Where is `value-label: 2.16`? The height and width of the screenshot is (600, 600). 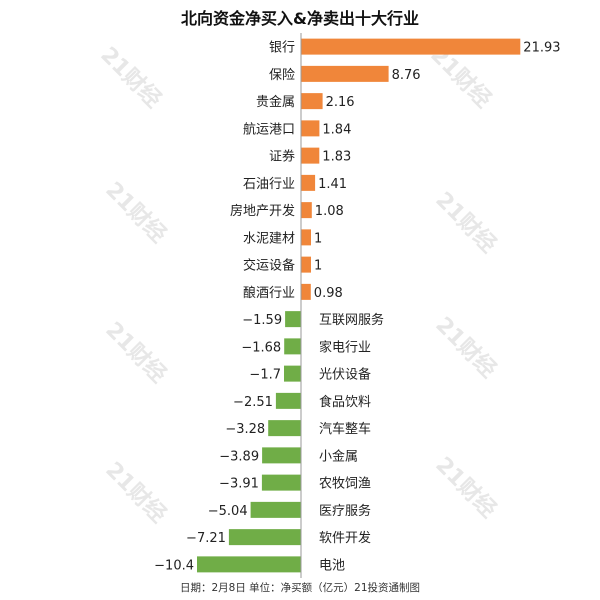
value-label: 2.16 is located at coordinates (340, 102).